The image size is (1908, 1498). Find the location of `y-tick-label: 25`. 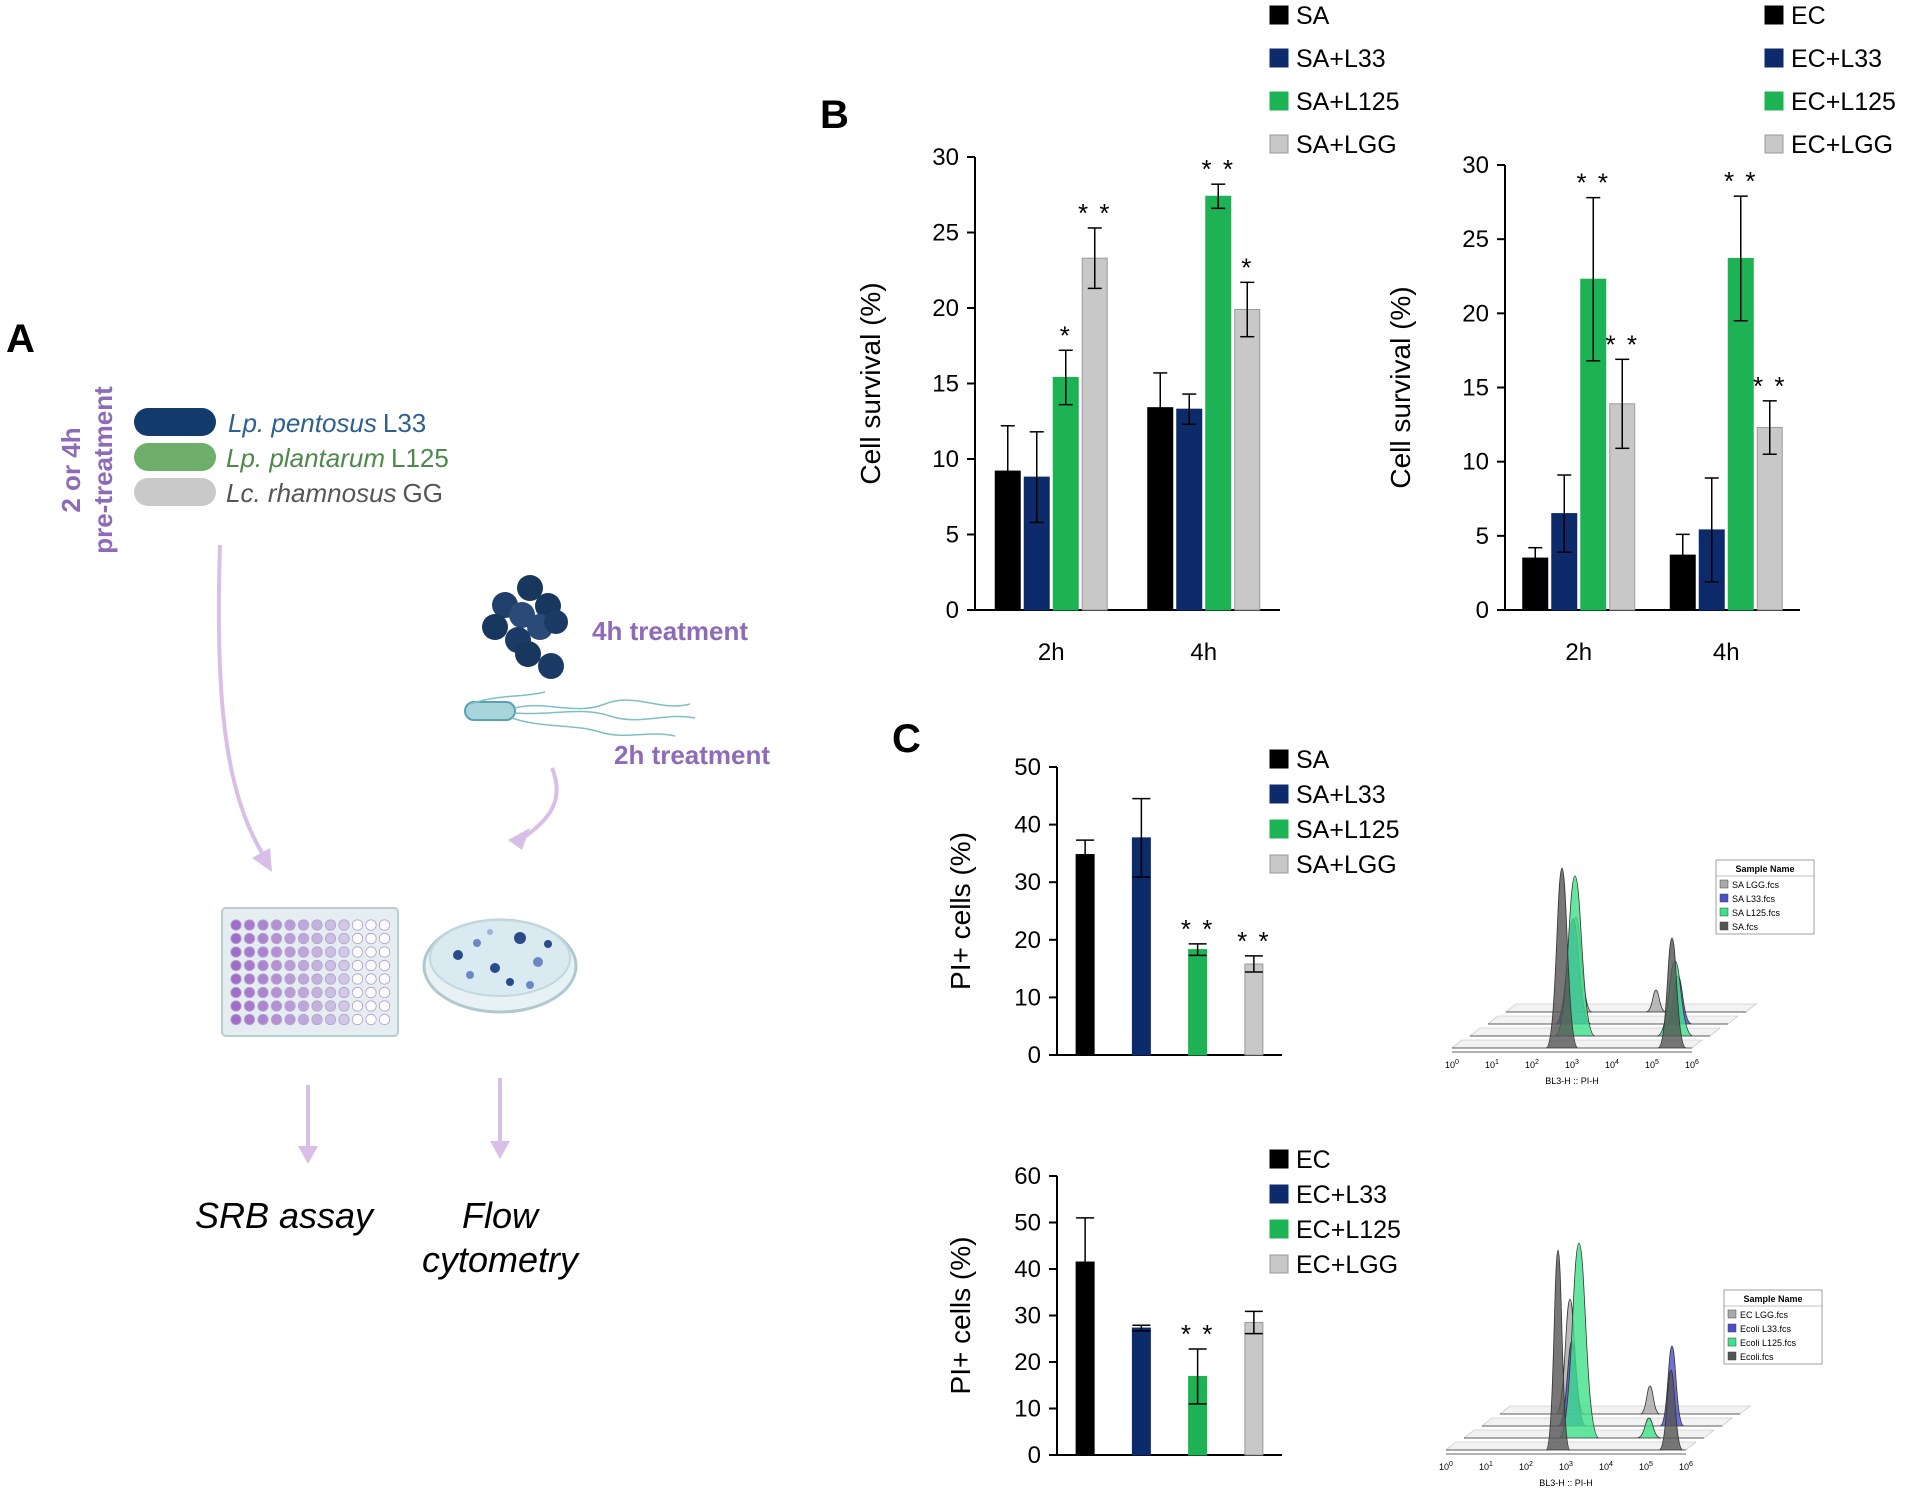

y-tick-label: 25 is located at coordinates (1475, 239).